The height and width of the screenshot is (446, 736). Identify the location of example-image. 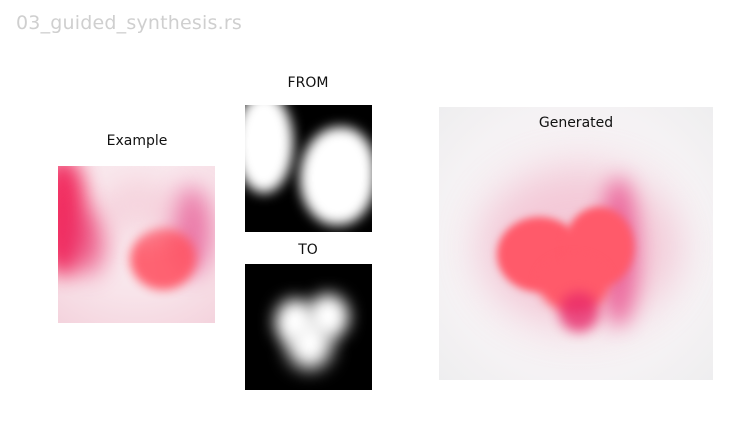
(136, 244).